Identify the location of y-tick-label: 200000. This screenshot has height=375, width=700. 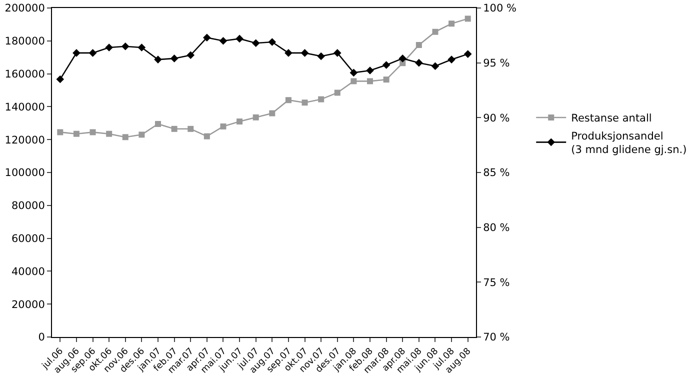
(24, 8).